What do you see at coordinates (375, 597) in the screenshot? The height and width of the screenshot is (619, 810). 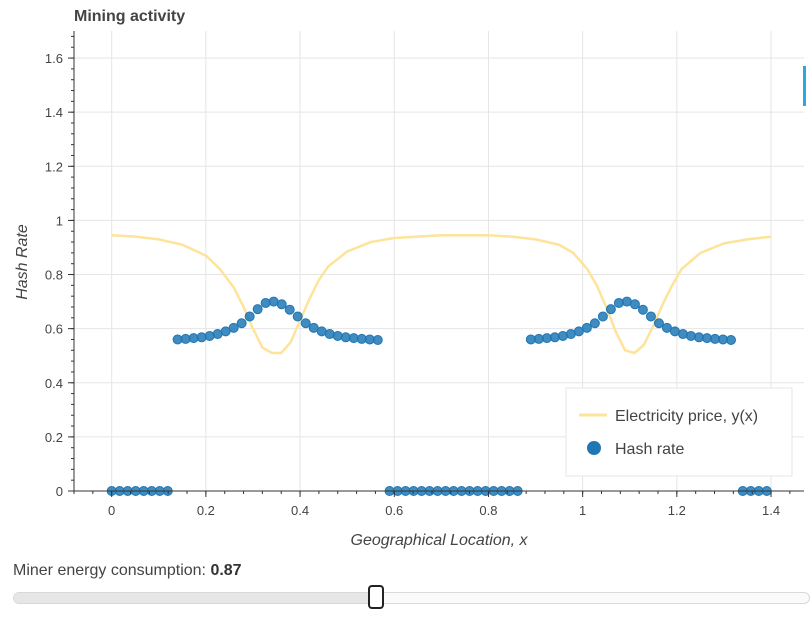 I see `slider-handle` at bounding box center [375, 597].